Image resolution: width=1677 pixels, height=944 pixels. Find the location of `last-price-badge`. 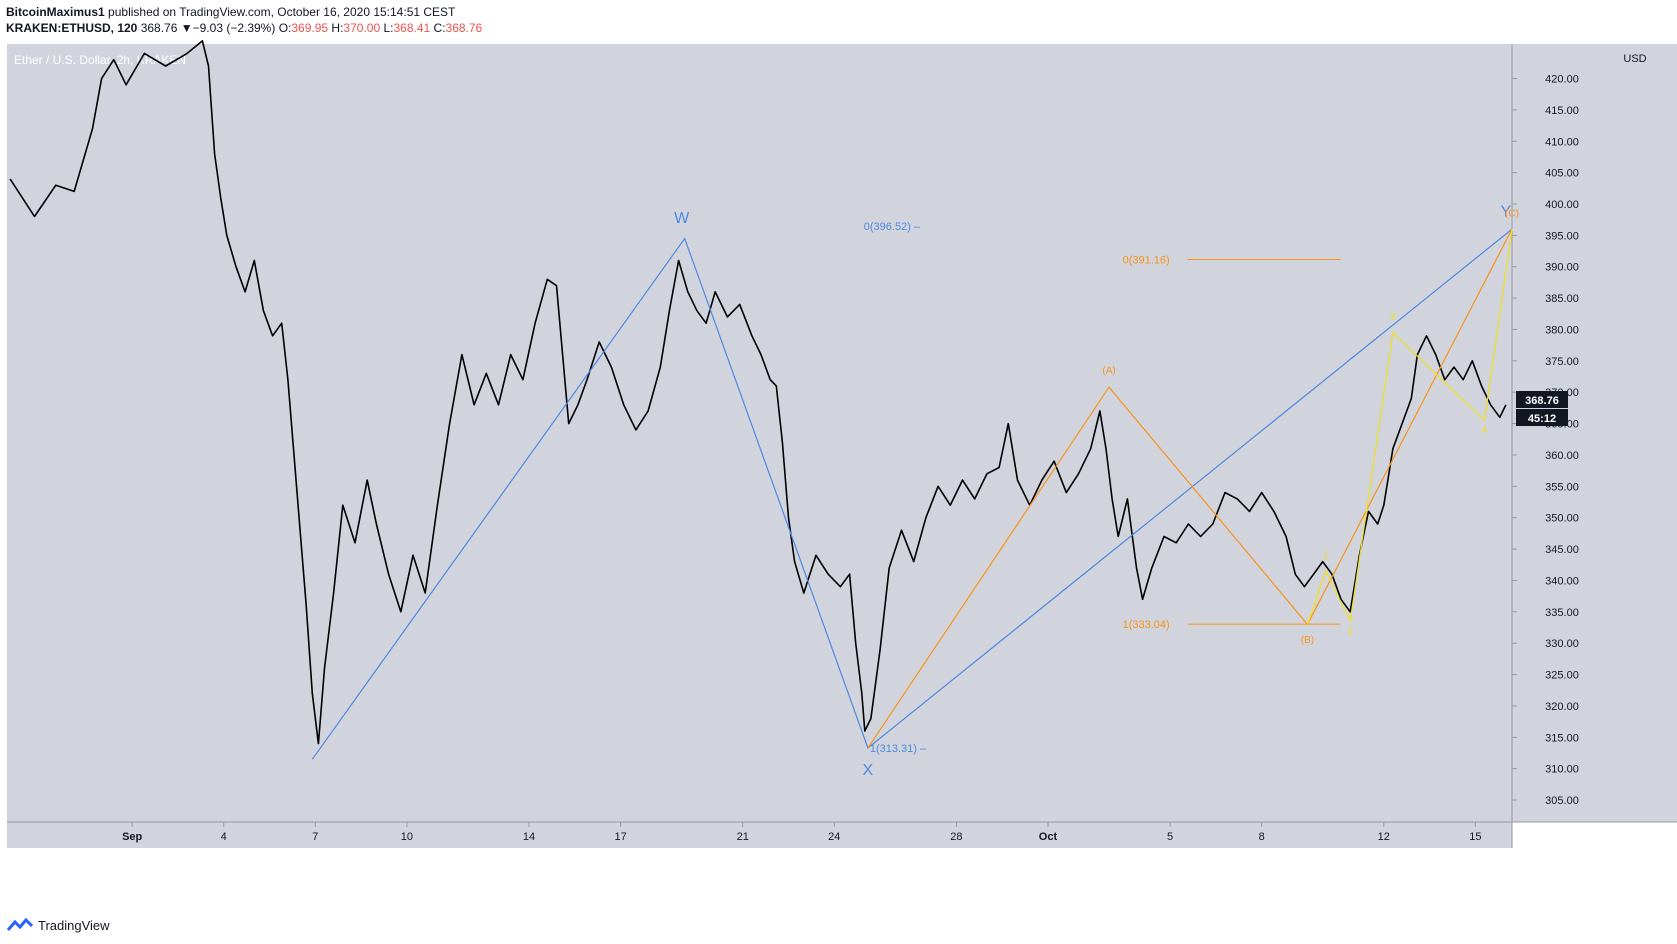

last-price-badge is located at coordinates (1542, 399).